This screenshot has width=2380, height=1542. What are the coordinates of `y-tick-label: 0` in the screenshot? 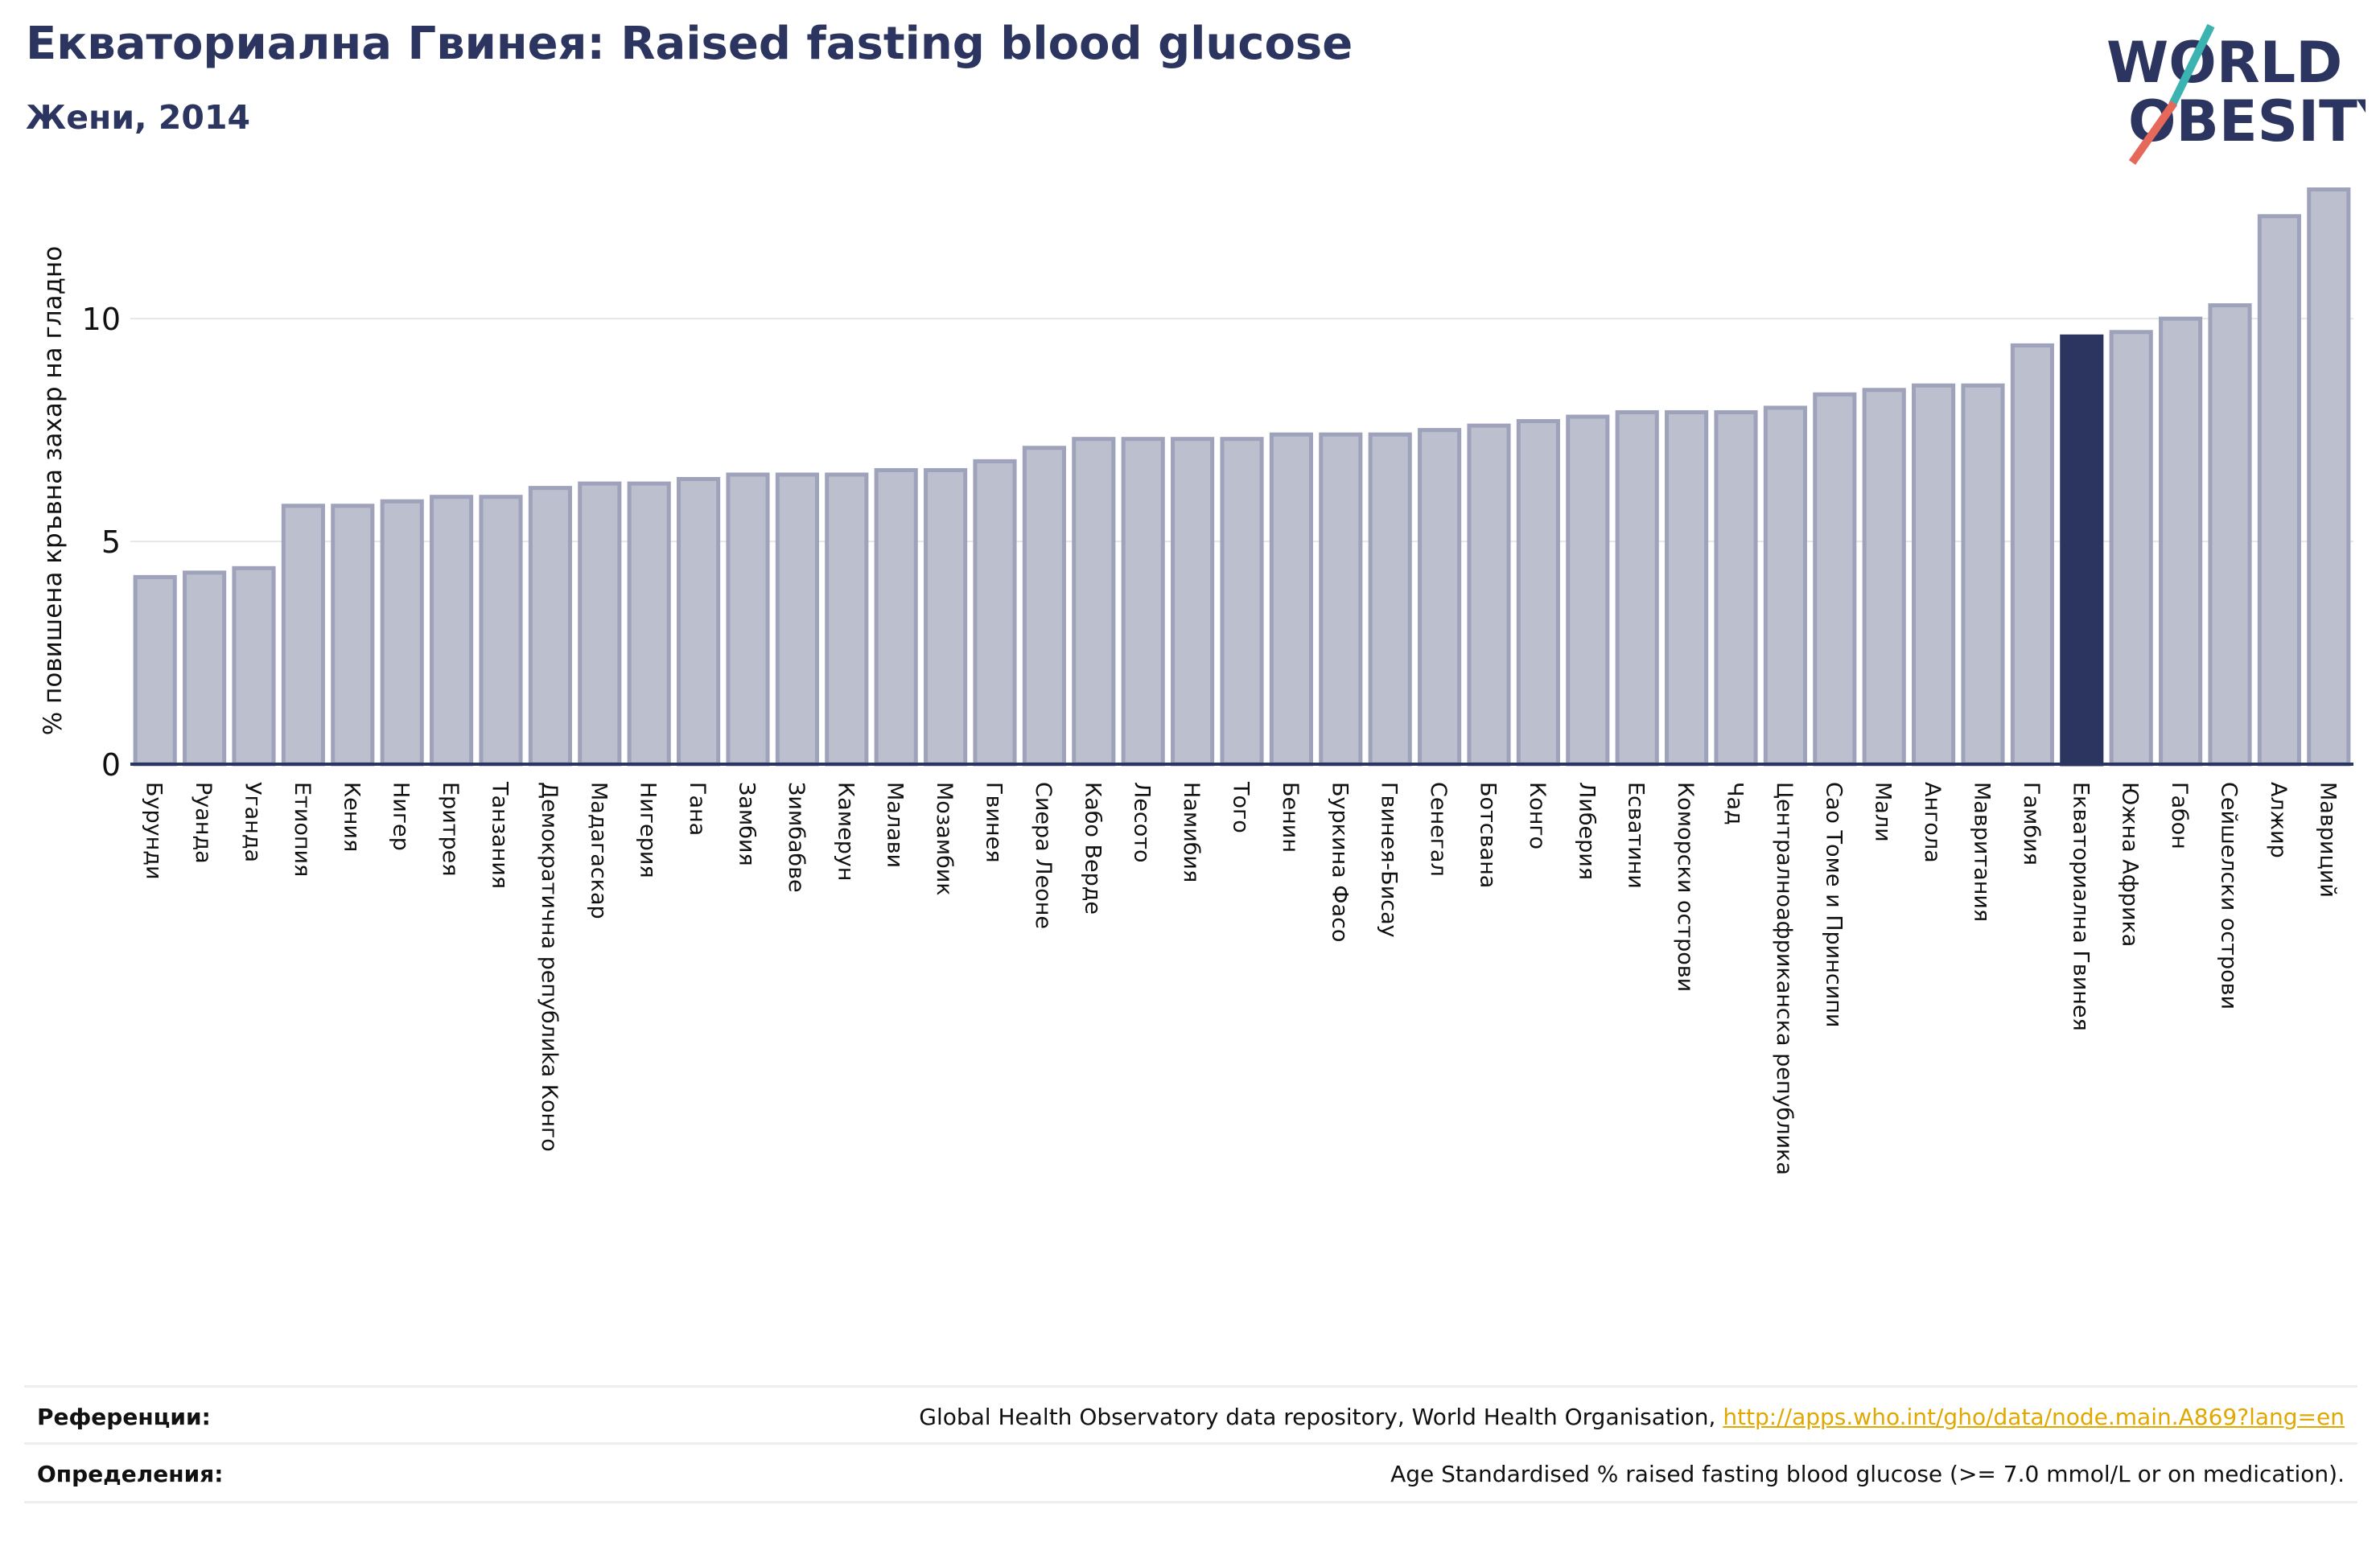 It's located at (111, 765).